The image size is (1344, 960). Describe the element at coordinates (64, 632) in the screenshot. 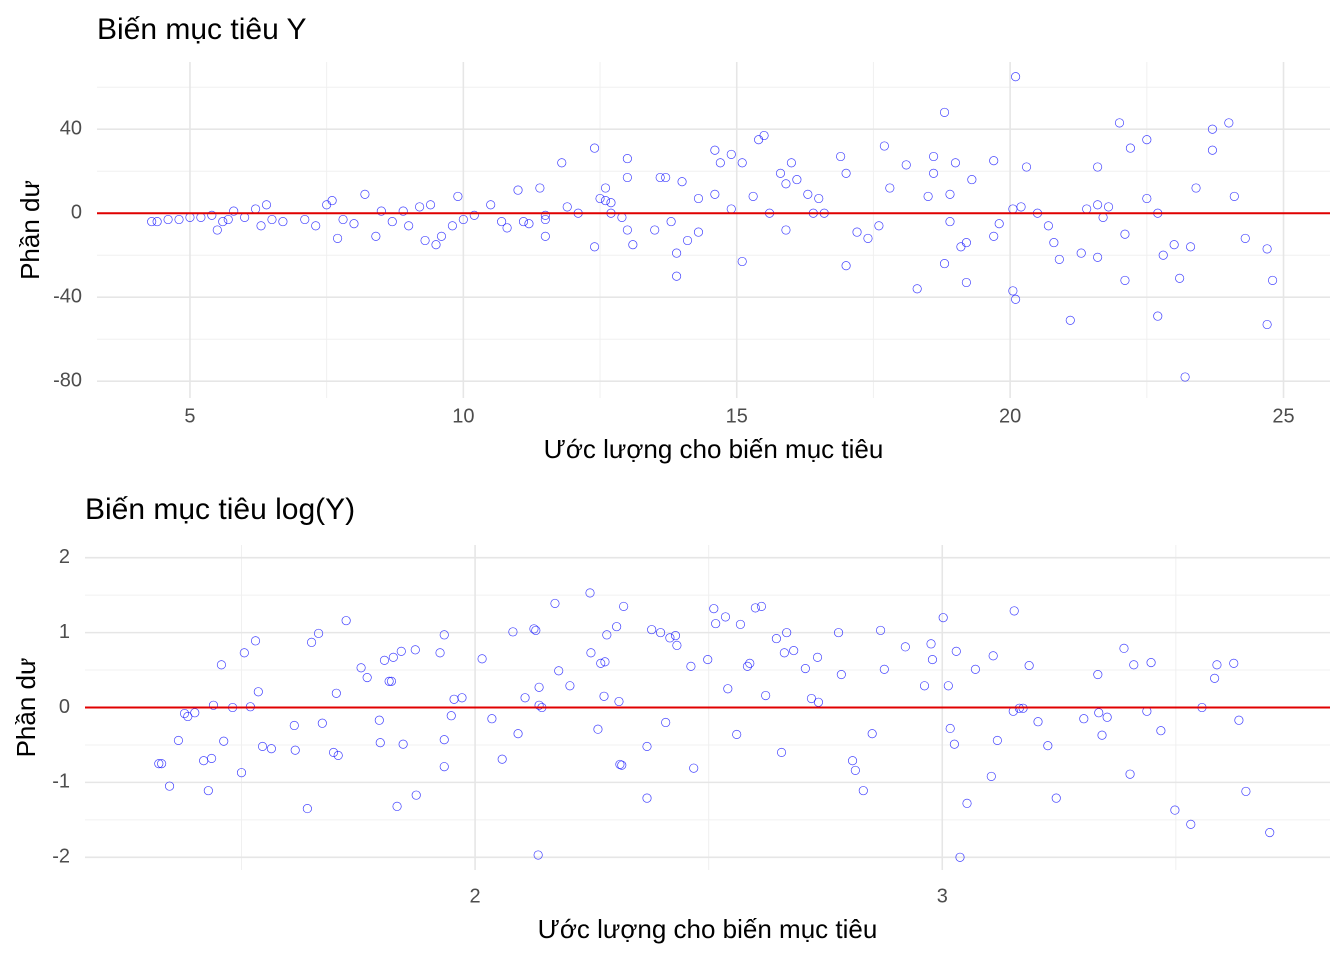

I see `y-tick-label: 1` at that location.